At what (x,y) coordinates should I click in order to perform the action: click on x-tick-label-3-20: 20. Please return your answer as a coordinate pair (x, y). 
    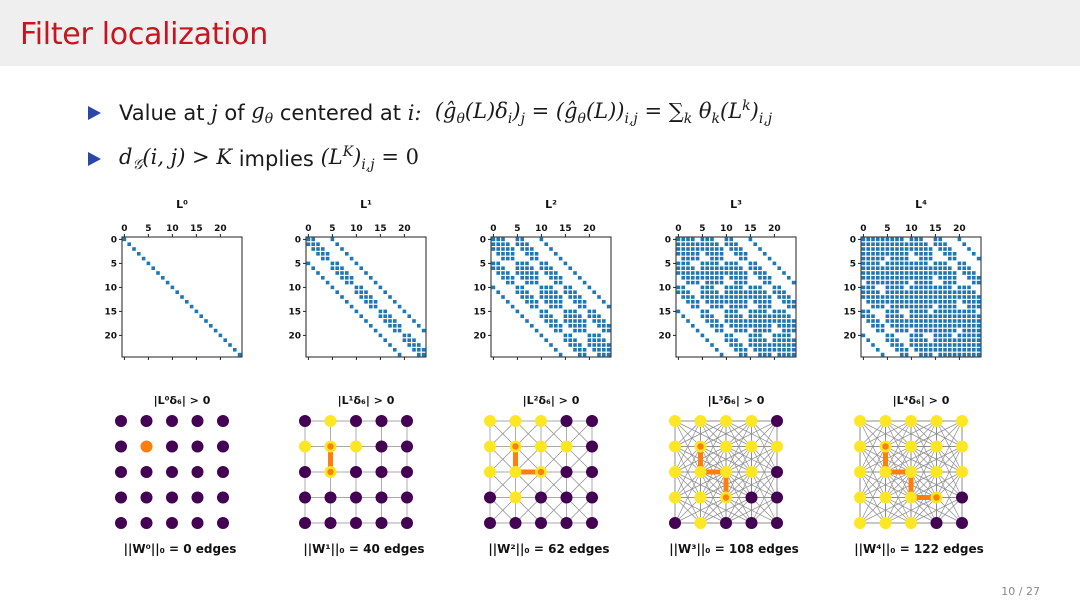
    Looking at the image, I should click on (774, 229).